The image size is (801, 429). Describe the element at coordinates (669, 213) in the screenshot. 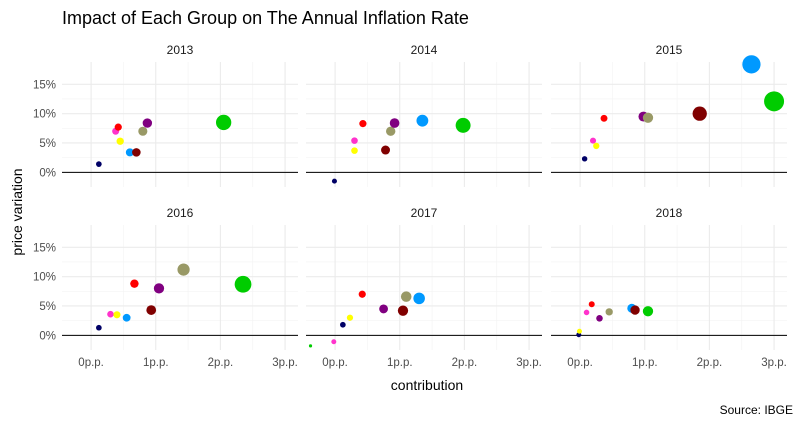

I see `facet-label: 2018` at that location.